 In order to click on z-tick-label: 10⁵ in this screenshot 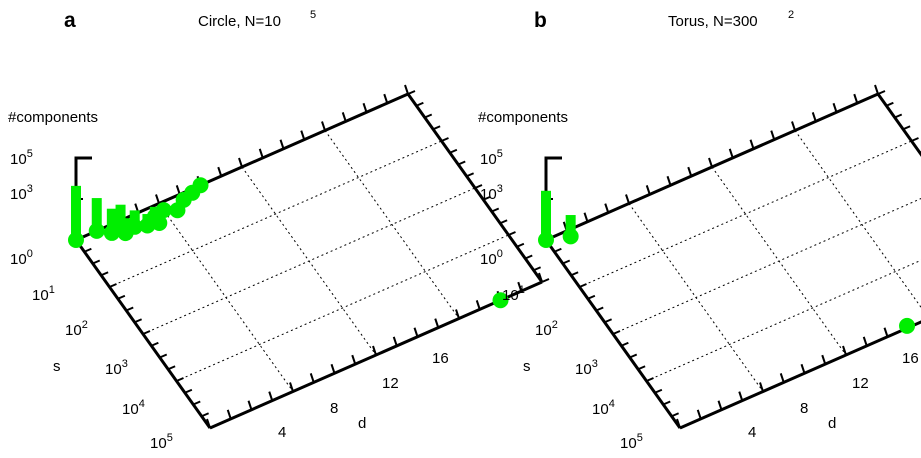, I will do `click(491, 158)`.